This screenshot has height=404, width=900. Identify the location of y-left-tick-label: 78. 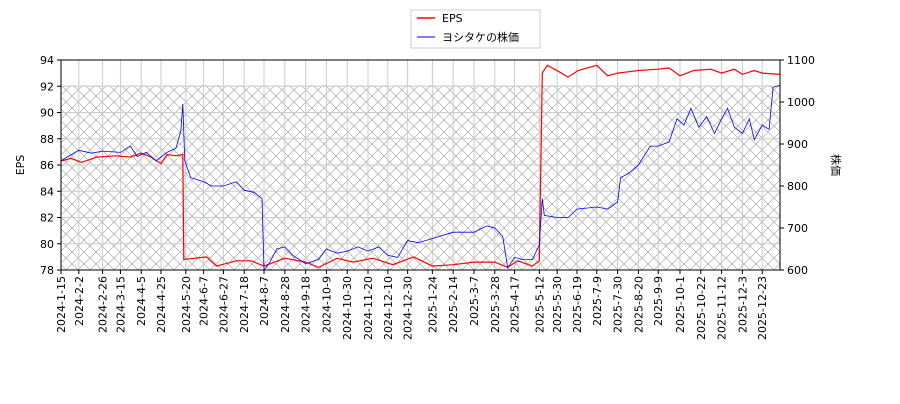
(47, 270).